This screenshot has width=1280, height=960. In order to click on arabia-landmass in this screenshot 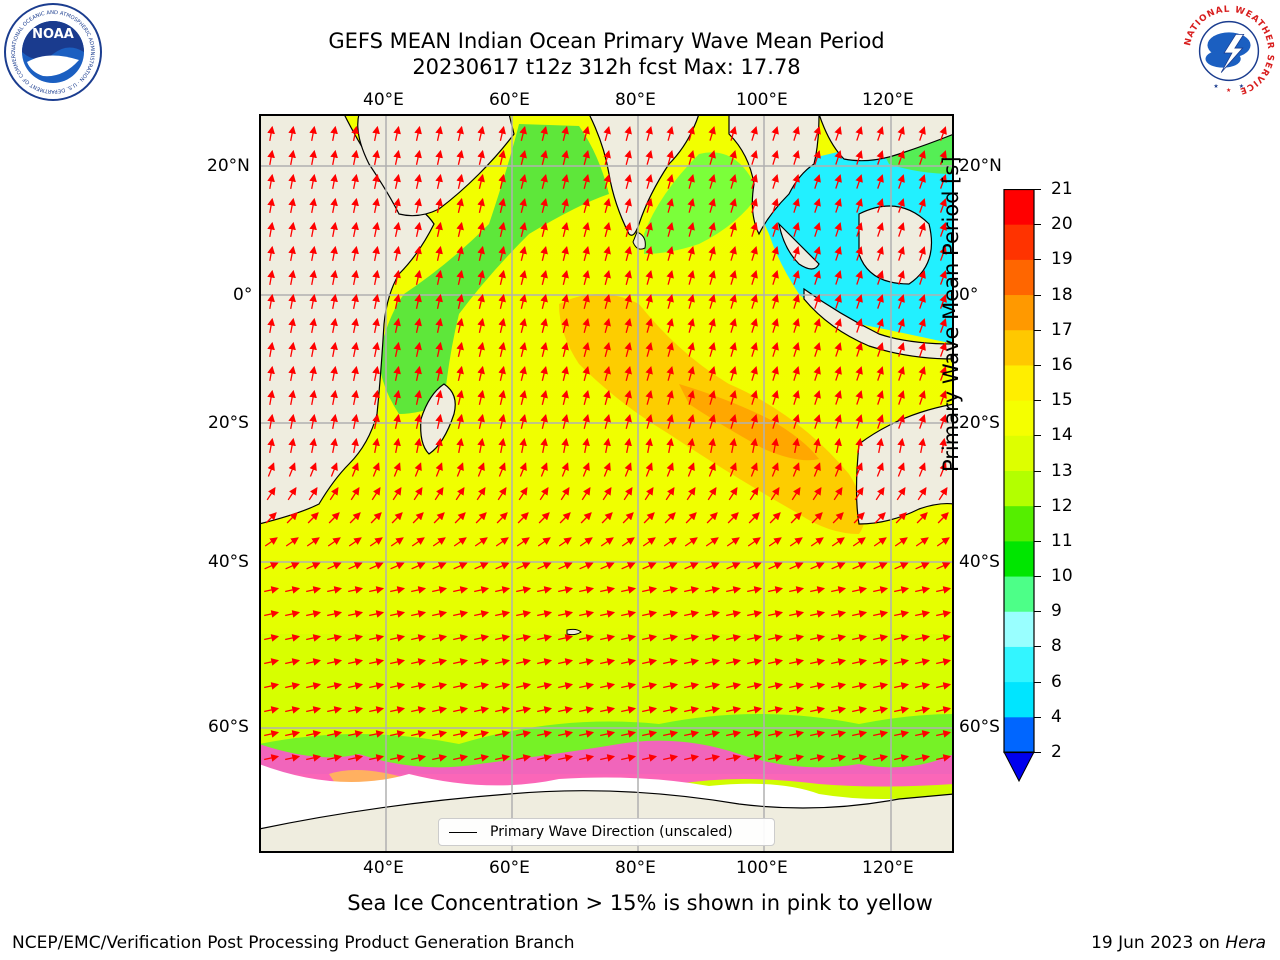, I will do `click(436, 165)`.